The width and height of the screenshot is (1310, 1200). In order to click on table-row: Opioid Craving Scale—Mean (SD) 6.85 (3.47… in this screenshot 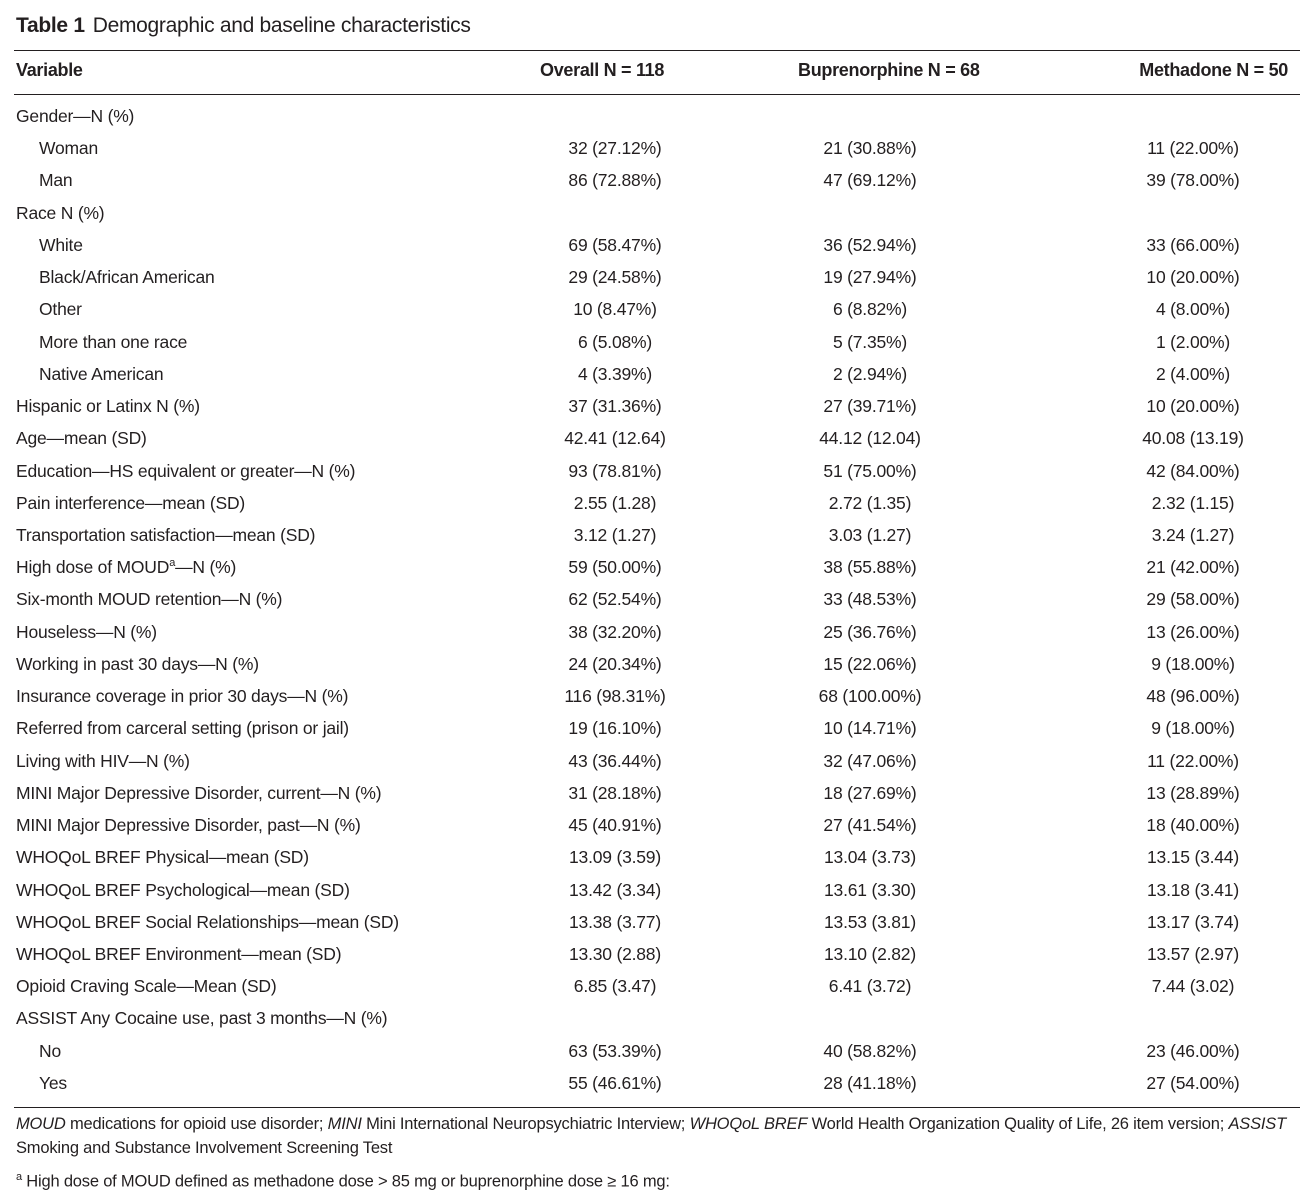, I will do `click(655, 992)`.